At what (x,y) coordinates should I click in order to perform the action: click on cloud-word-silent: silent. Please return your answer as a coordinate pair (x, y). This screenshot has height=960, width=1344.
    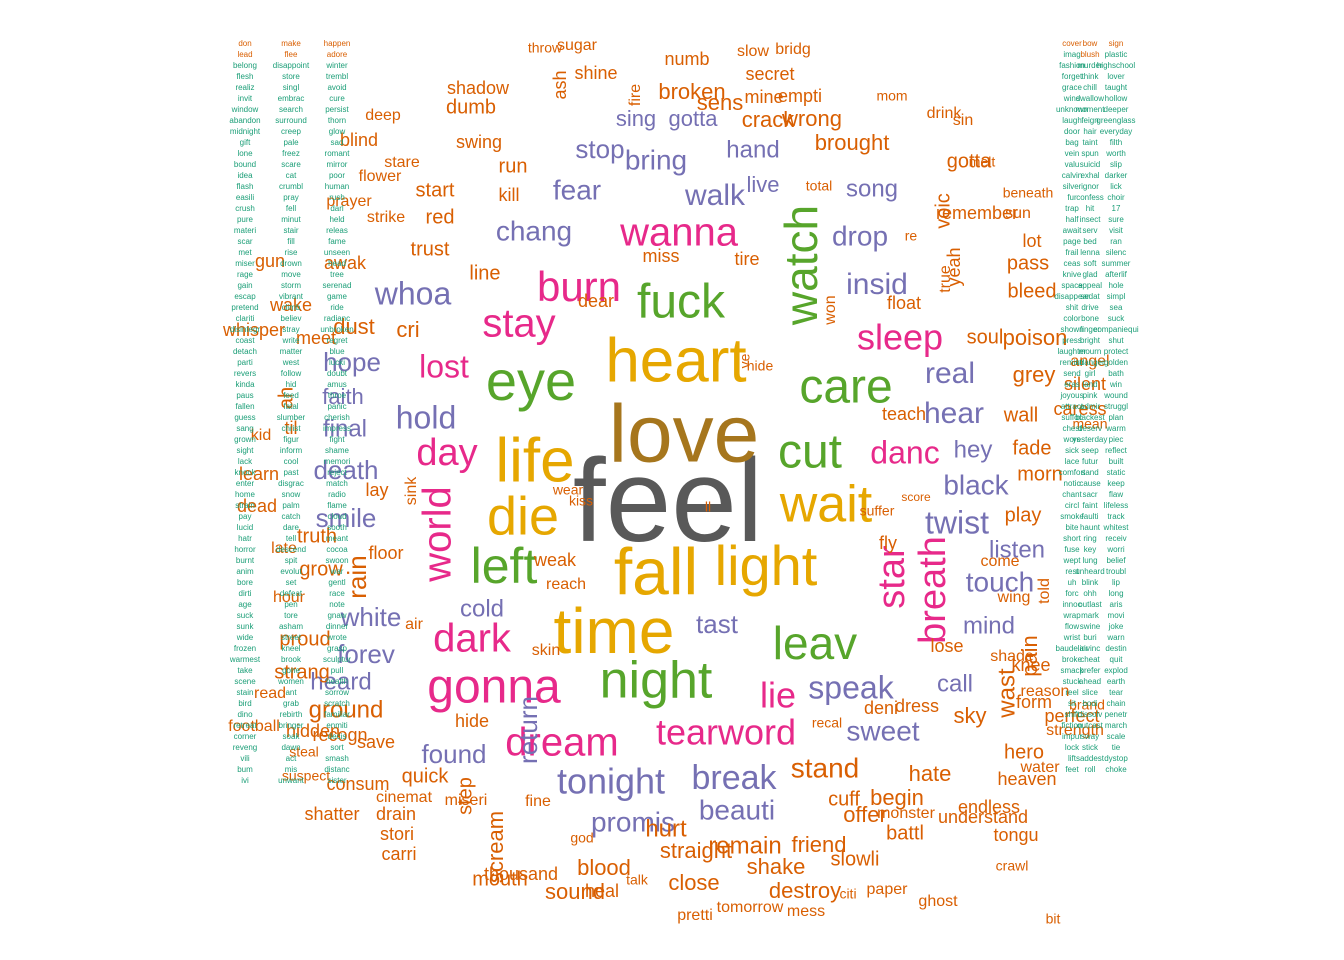
    Looking at the image, I should click on (1085, 384).